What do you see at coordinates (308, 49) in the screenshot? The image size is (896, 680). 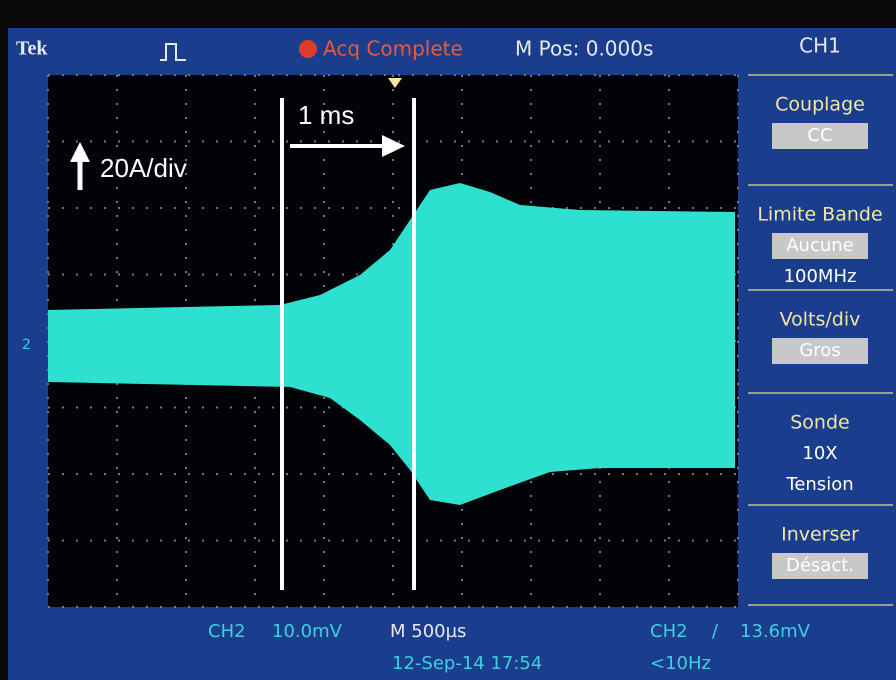 I see `status-dot` at bounding box center [308, 49].